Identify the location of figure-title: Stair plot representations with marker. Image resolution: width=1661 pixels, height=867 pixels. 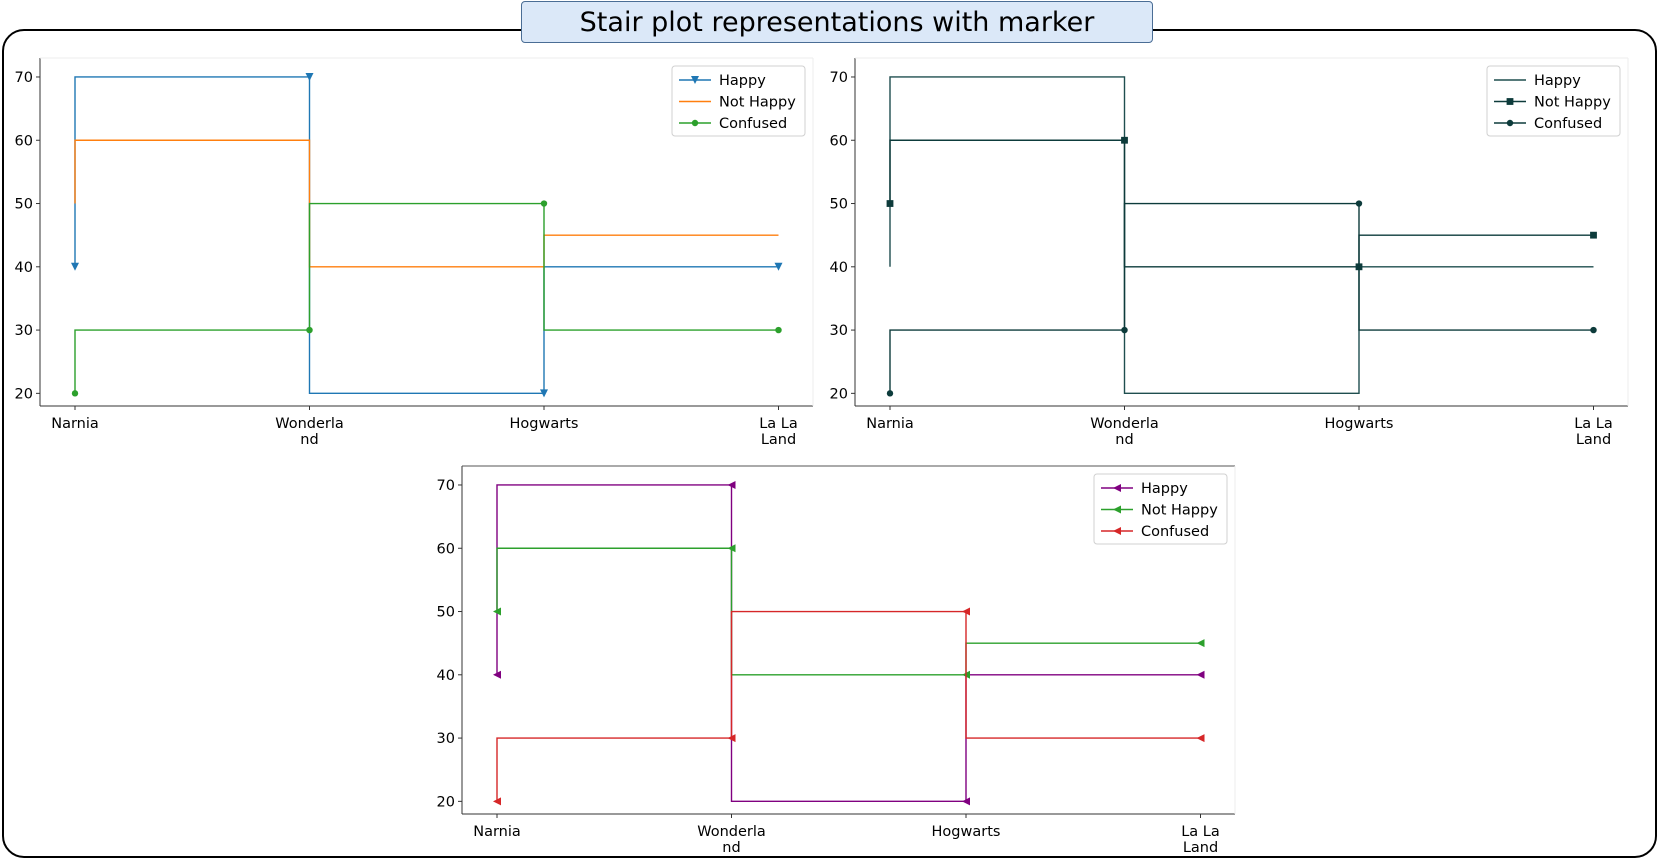
(837, 22).